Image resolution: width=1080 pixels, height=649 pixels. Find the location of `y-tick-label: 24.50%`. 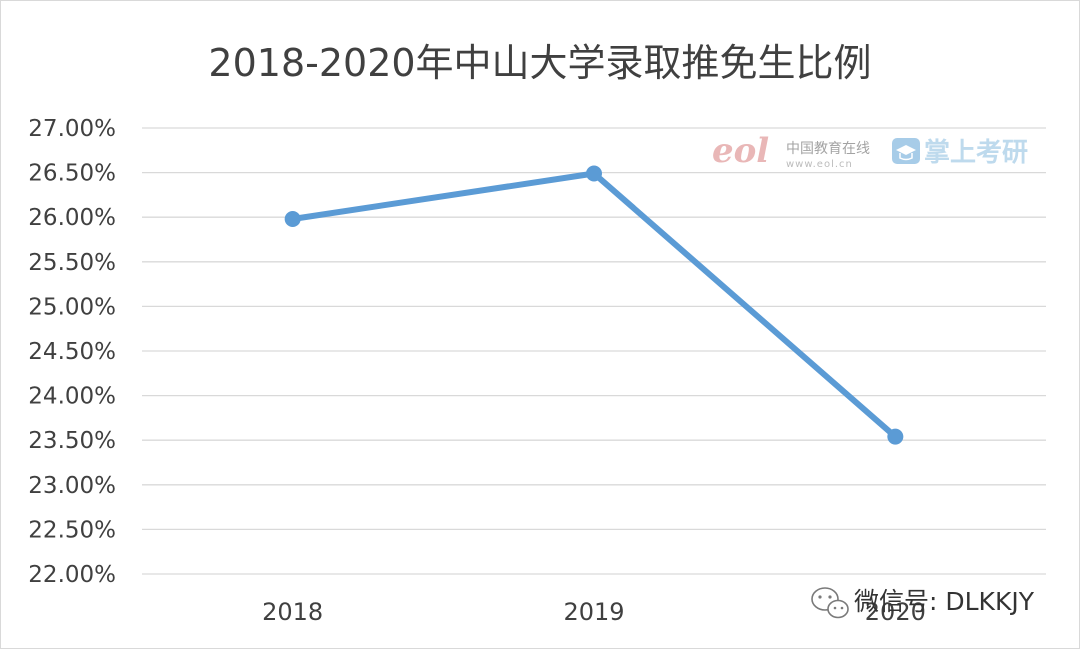

y-tick-label: 24.50% is located at coordinates (72, 352).